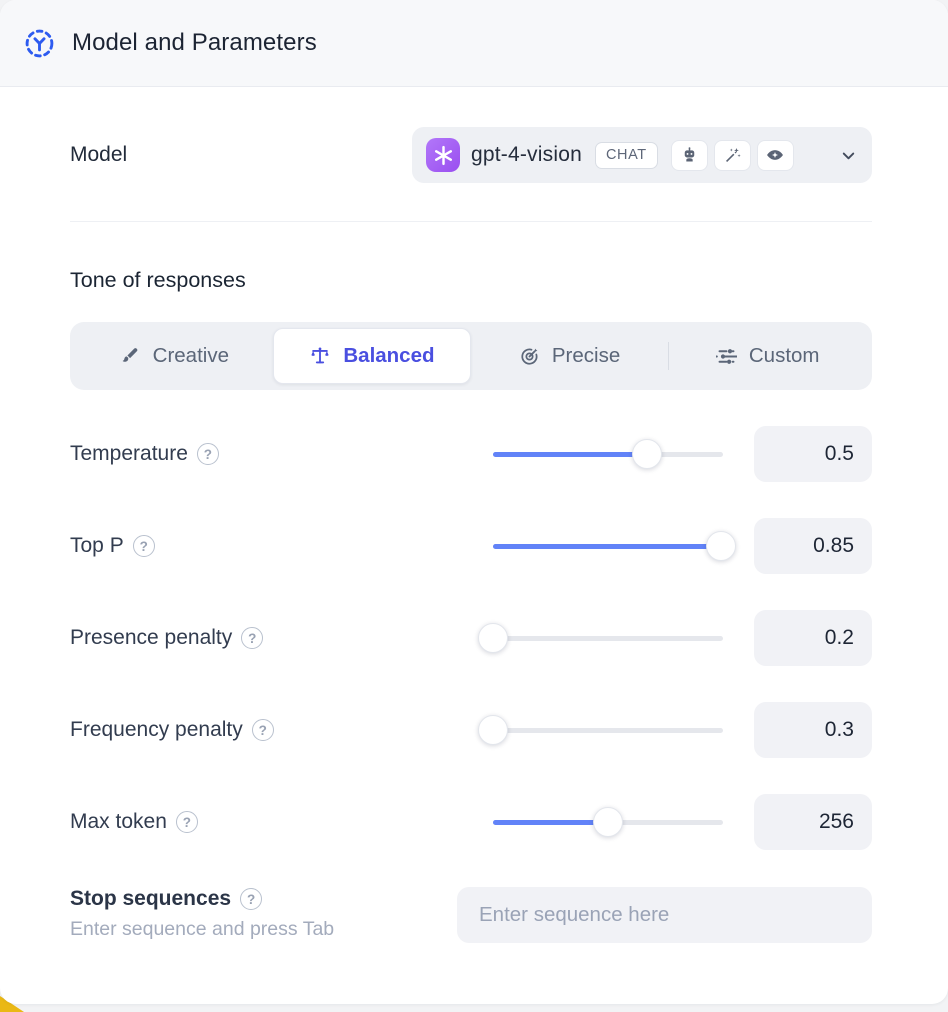  What do you see at coordinates (784, 355) in the screenshot?
I see `tone-option-label: Custom` at bounding box center [784, 355].